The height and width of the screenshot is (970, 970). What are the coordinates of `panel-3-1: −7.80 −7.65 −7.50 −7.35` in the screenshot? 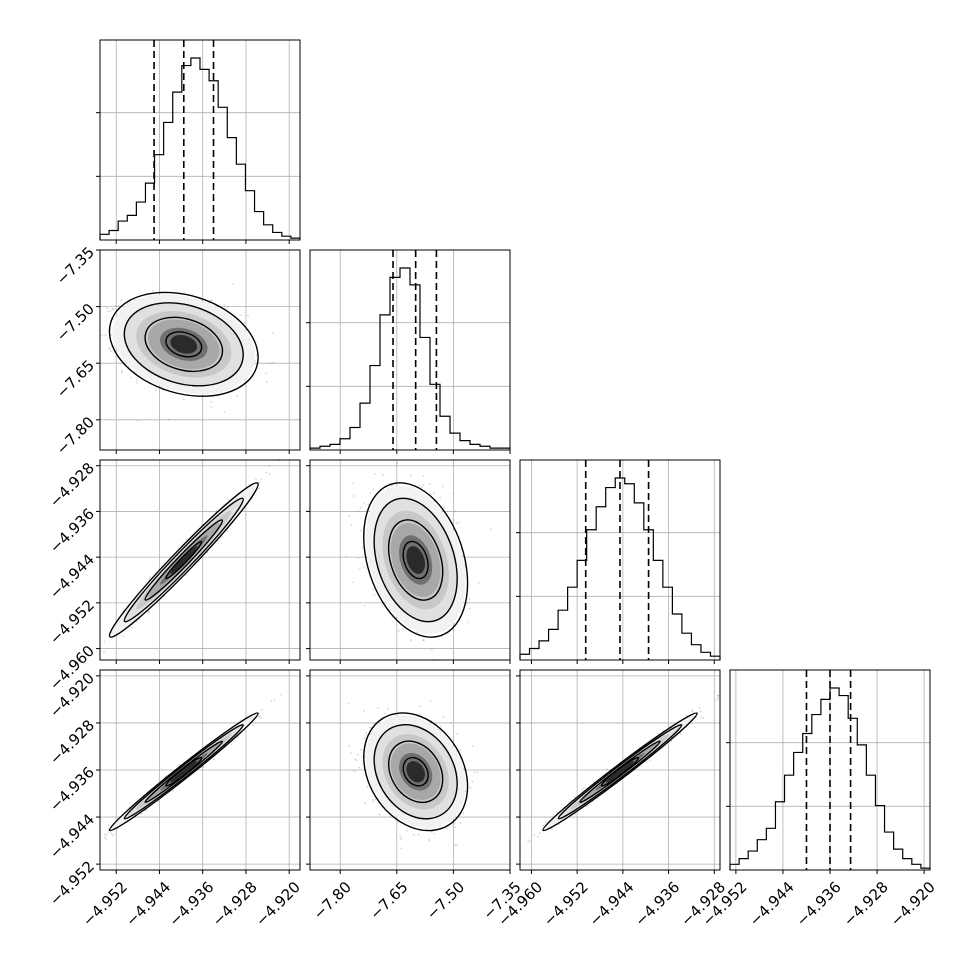 It's located at (415, 796).